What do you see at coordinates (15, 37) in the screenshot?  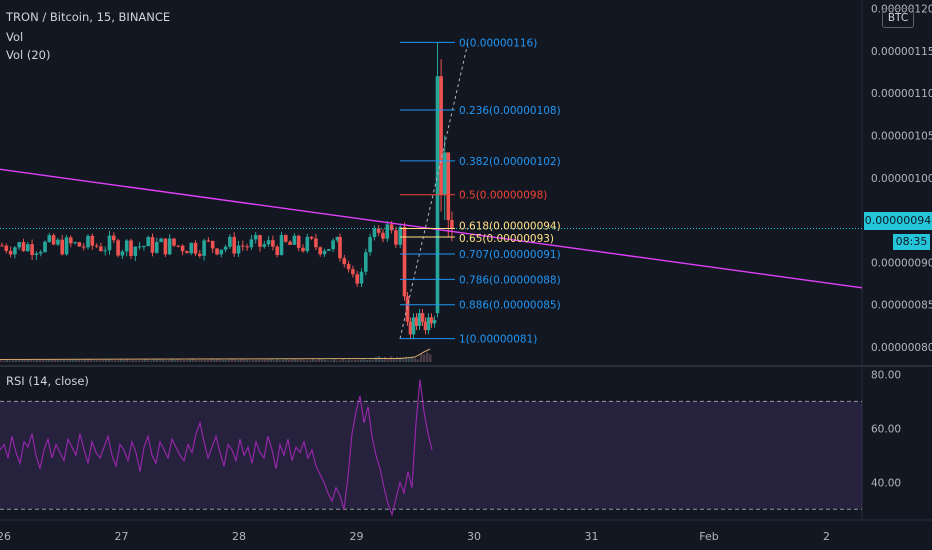 I see `volume-legend: Vol` at bounding box center [15, 37].